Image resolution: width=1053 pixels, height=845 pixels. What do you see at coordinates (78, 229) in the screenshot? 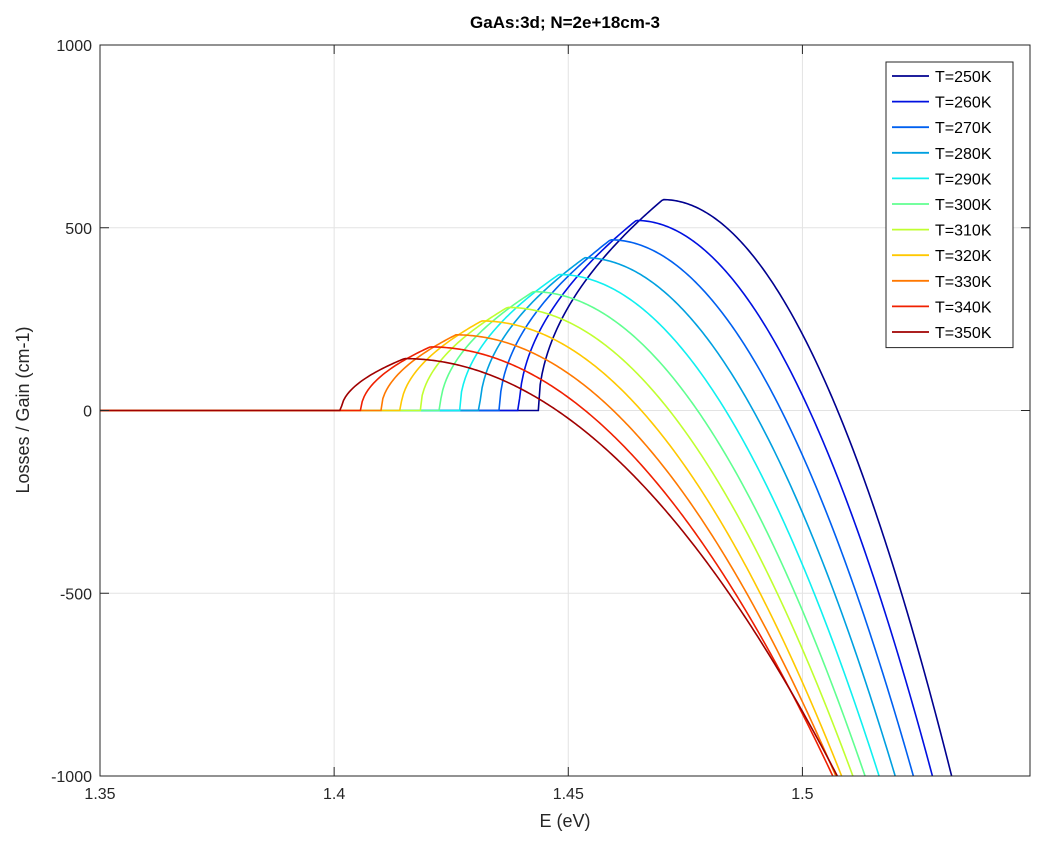
I see `y-tick-label: 500` at bounding box center [78, 229].